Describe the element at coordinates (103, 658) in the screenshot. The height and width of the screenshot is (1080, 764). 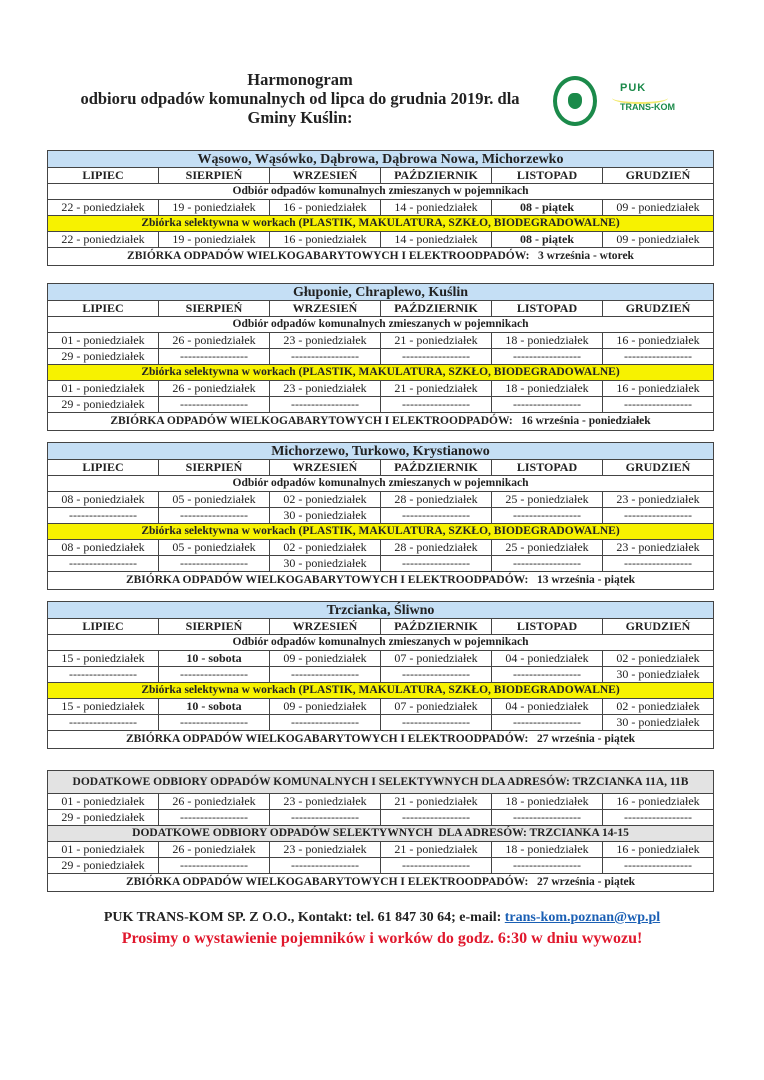
I see `date-cell: 15 - poniedziałek` at that location.